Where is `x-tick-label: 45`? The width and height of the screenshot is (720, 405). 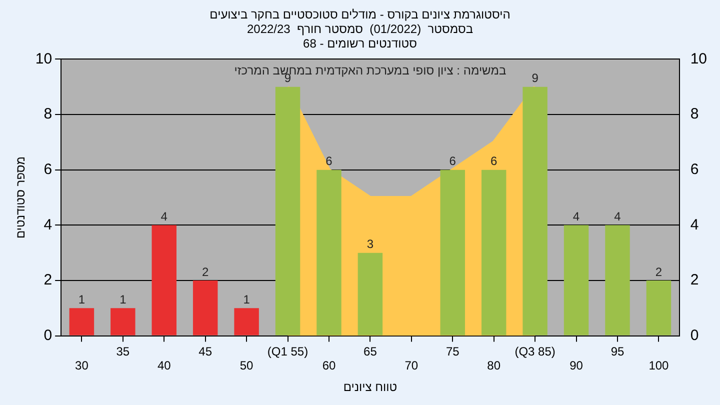 x-tick-label: 45 is located at coordinates (205, 351).